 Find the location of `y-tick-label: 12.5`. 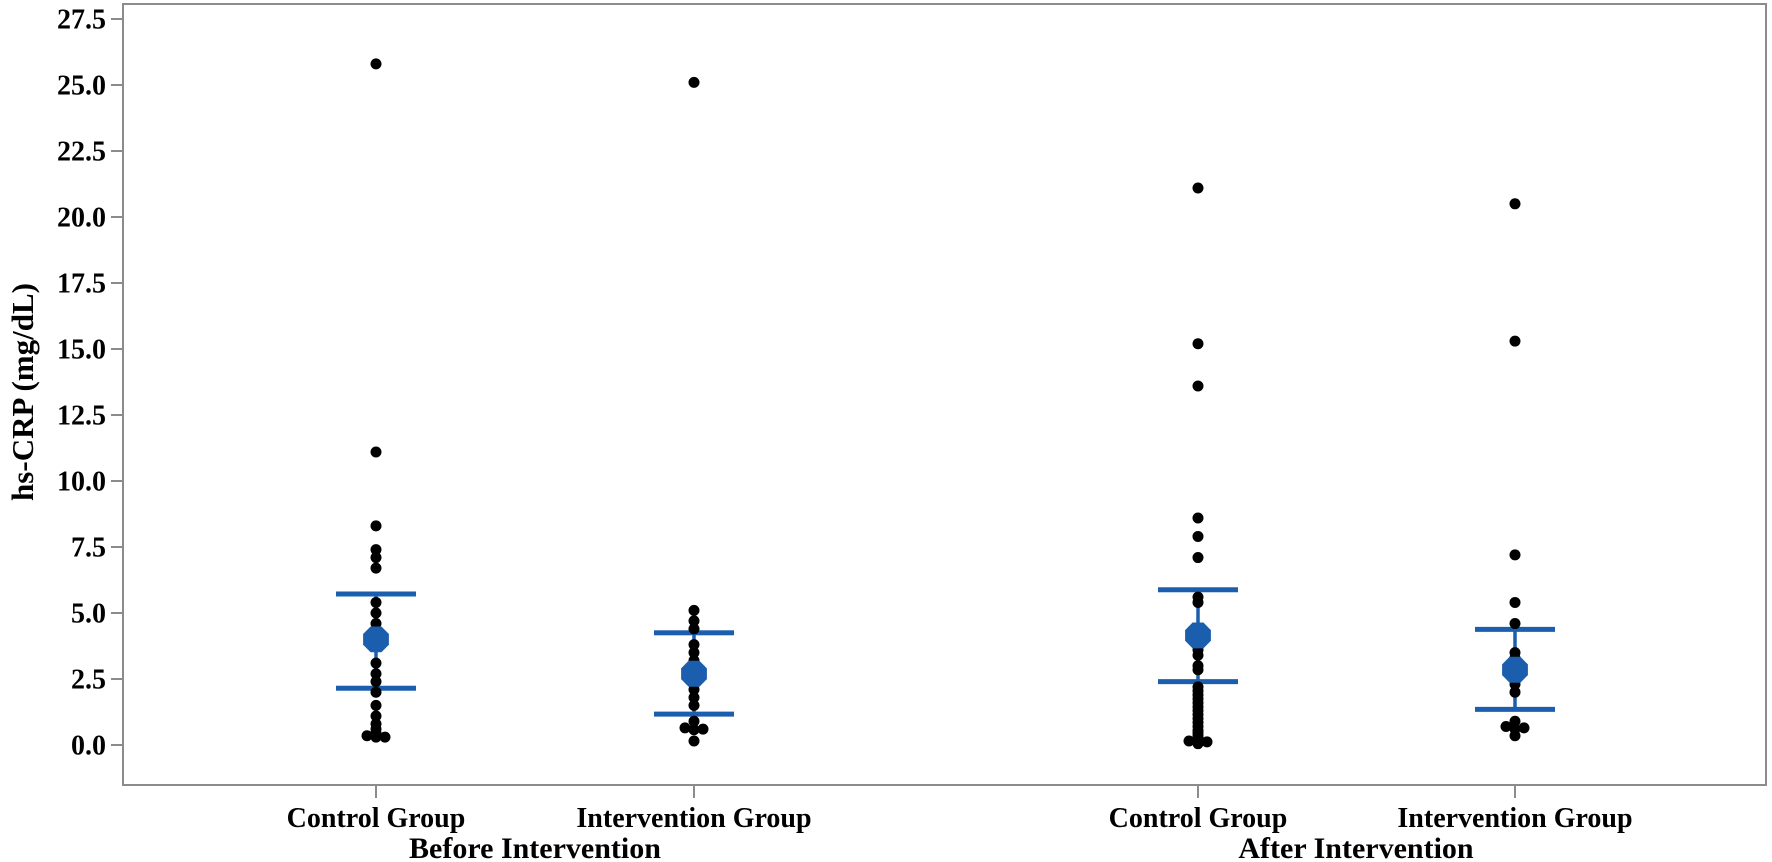

y-tick-label: 12.5 is located at coordinates (81, 416).